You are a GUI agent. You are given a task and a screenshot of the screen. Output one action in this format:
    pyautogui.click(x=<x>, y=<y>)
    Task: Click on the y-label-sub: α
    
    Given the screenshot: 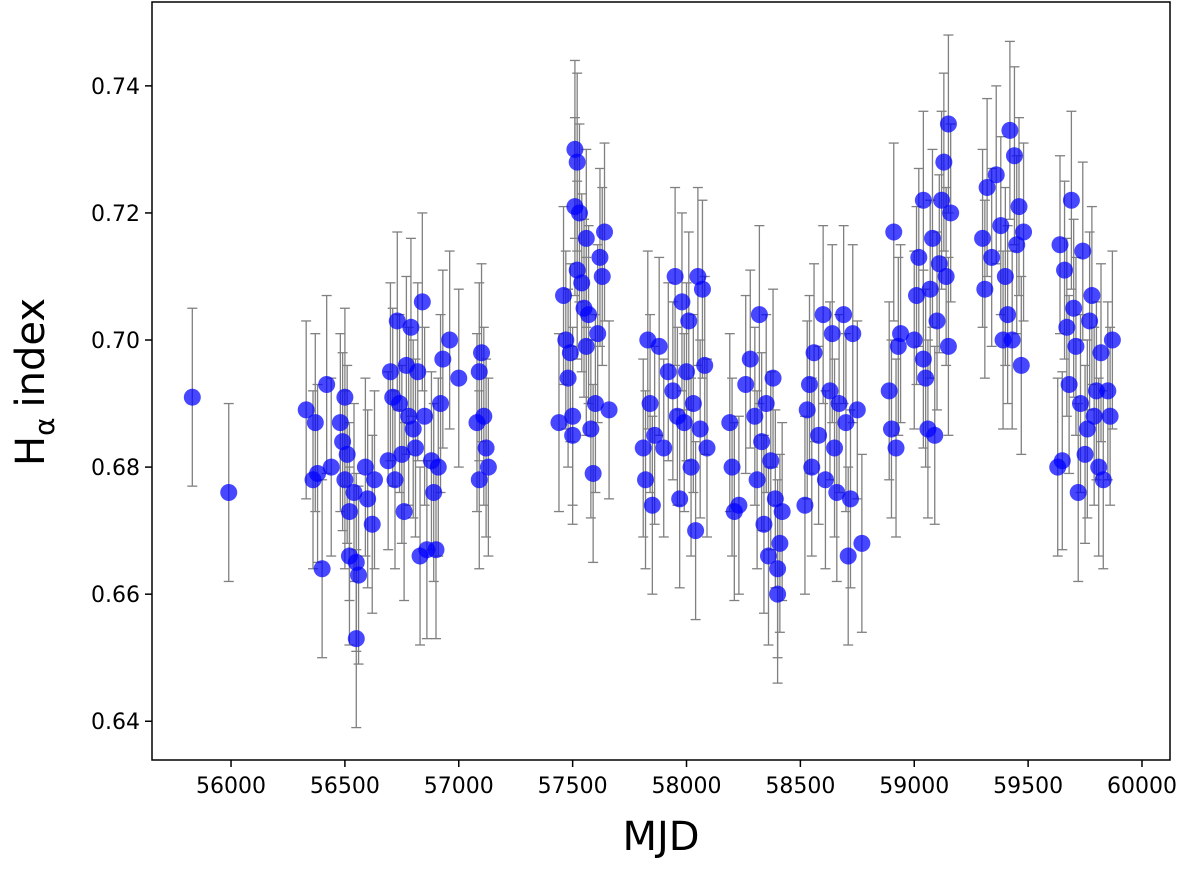 What is the action you would take?
    pyautogui.click(x=44, y=426)
    